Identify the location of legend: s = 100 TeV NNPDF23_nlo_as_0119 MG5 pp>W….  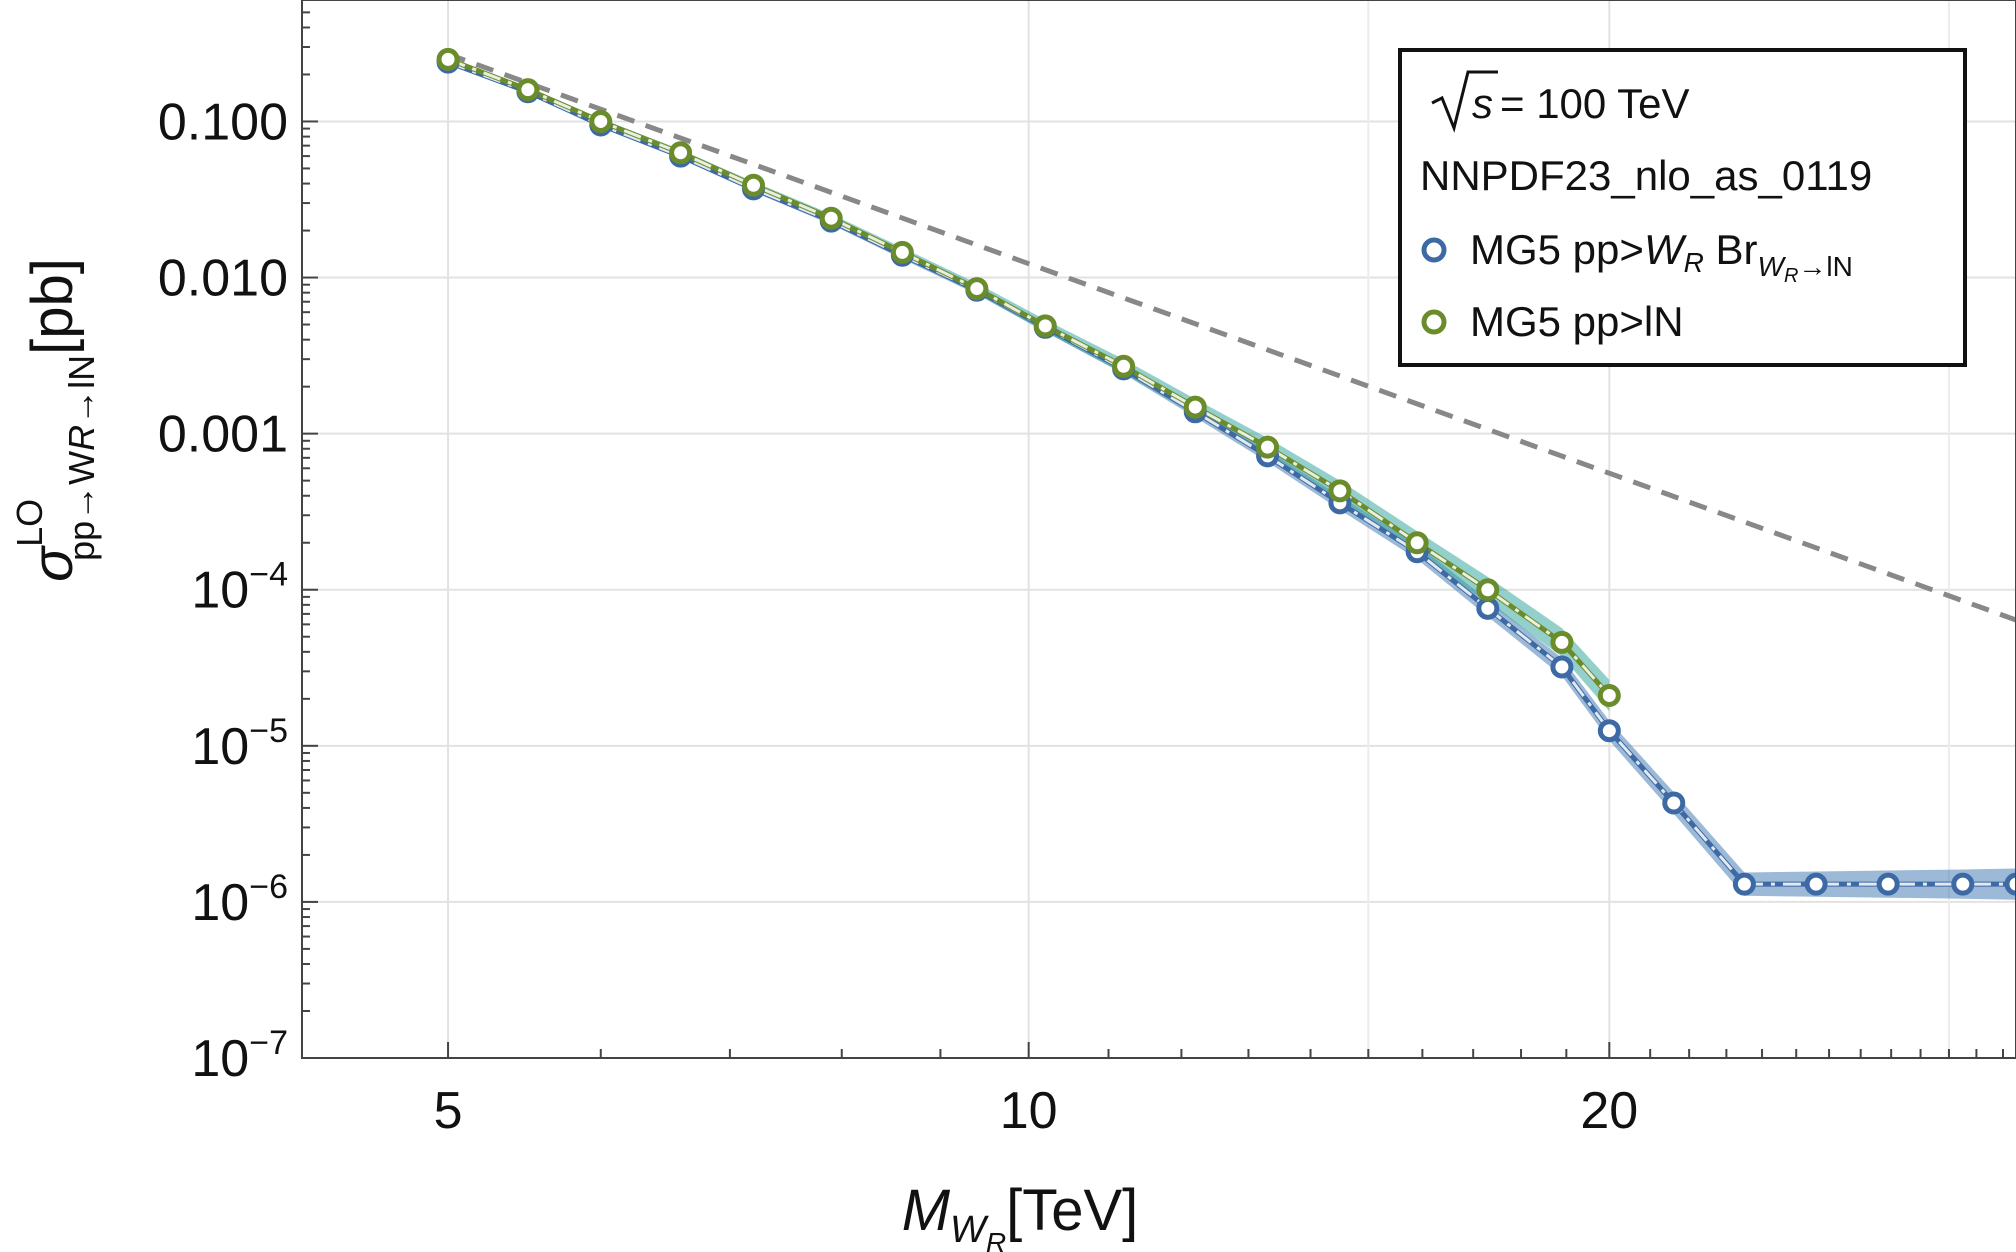
(1682, 207).